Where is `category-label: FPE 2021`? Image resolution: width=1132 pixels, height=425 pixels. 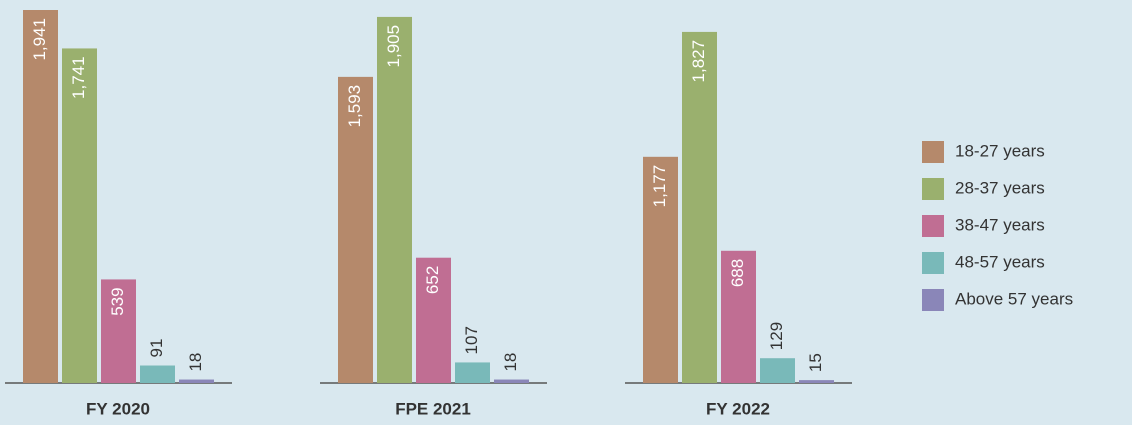
category-label: FPE 2021 is located at coordinates (433, 408).